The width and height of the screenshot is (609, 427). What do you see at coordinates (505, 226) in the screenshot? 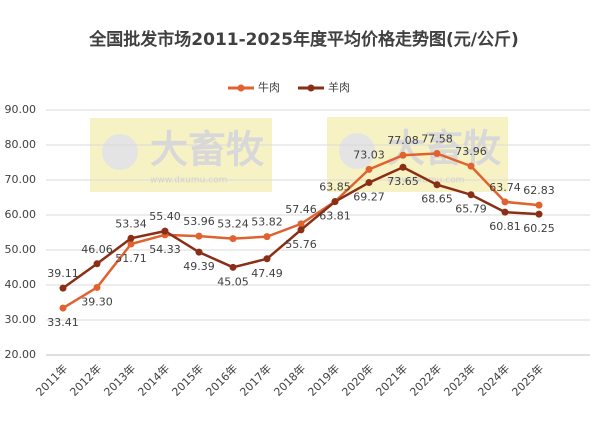
I see `data-label: 60.81` at bounding box center [505, 226].